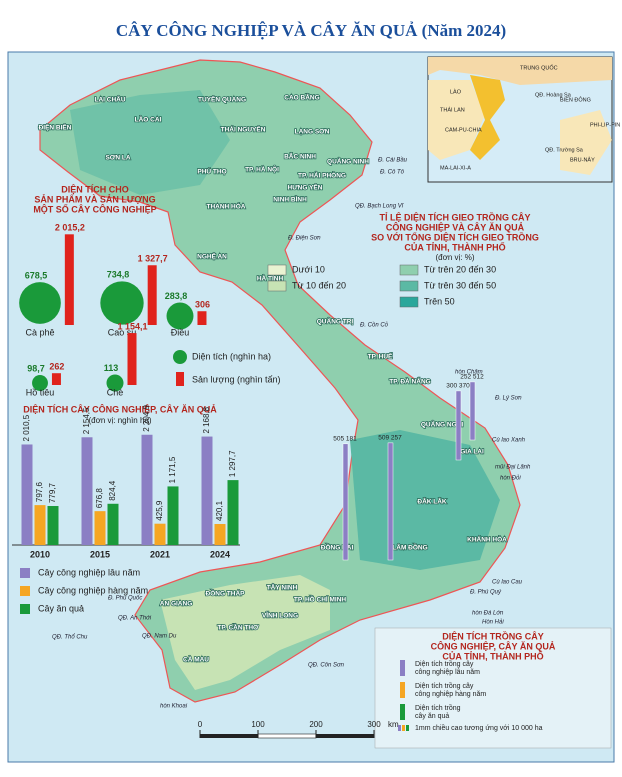 The height and width of the screenshot is (777, 622). I want to click on note-swatch, so click(403, 728).